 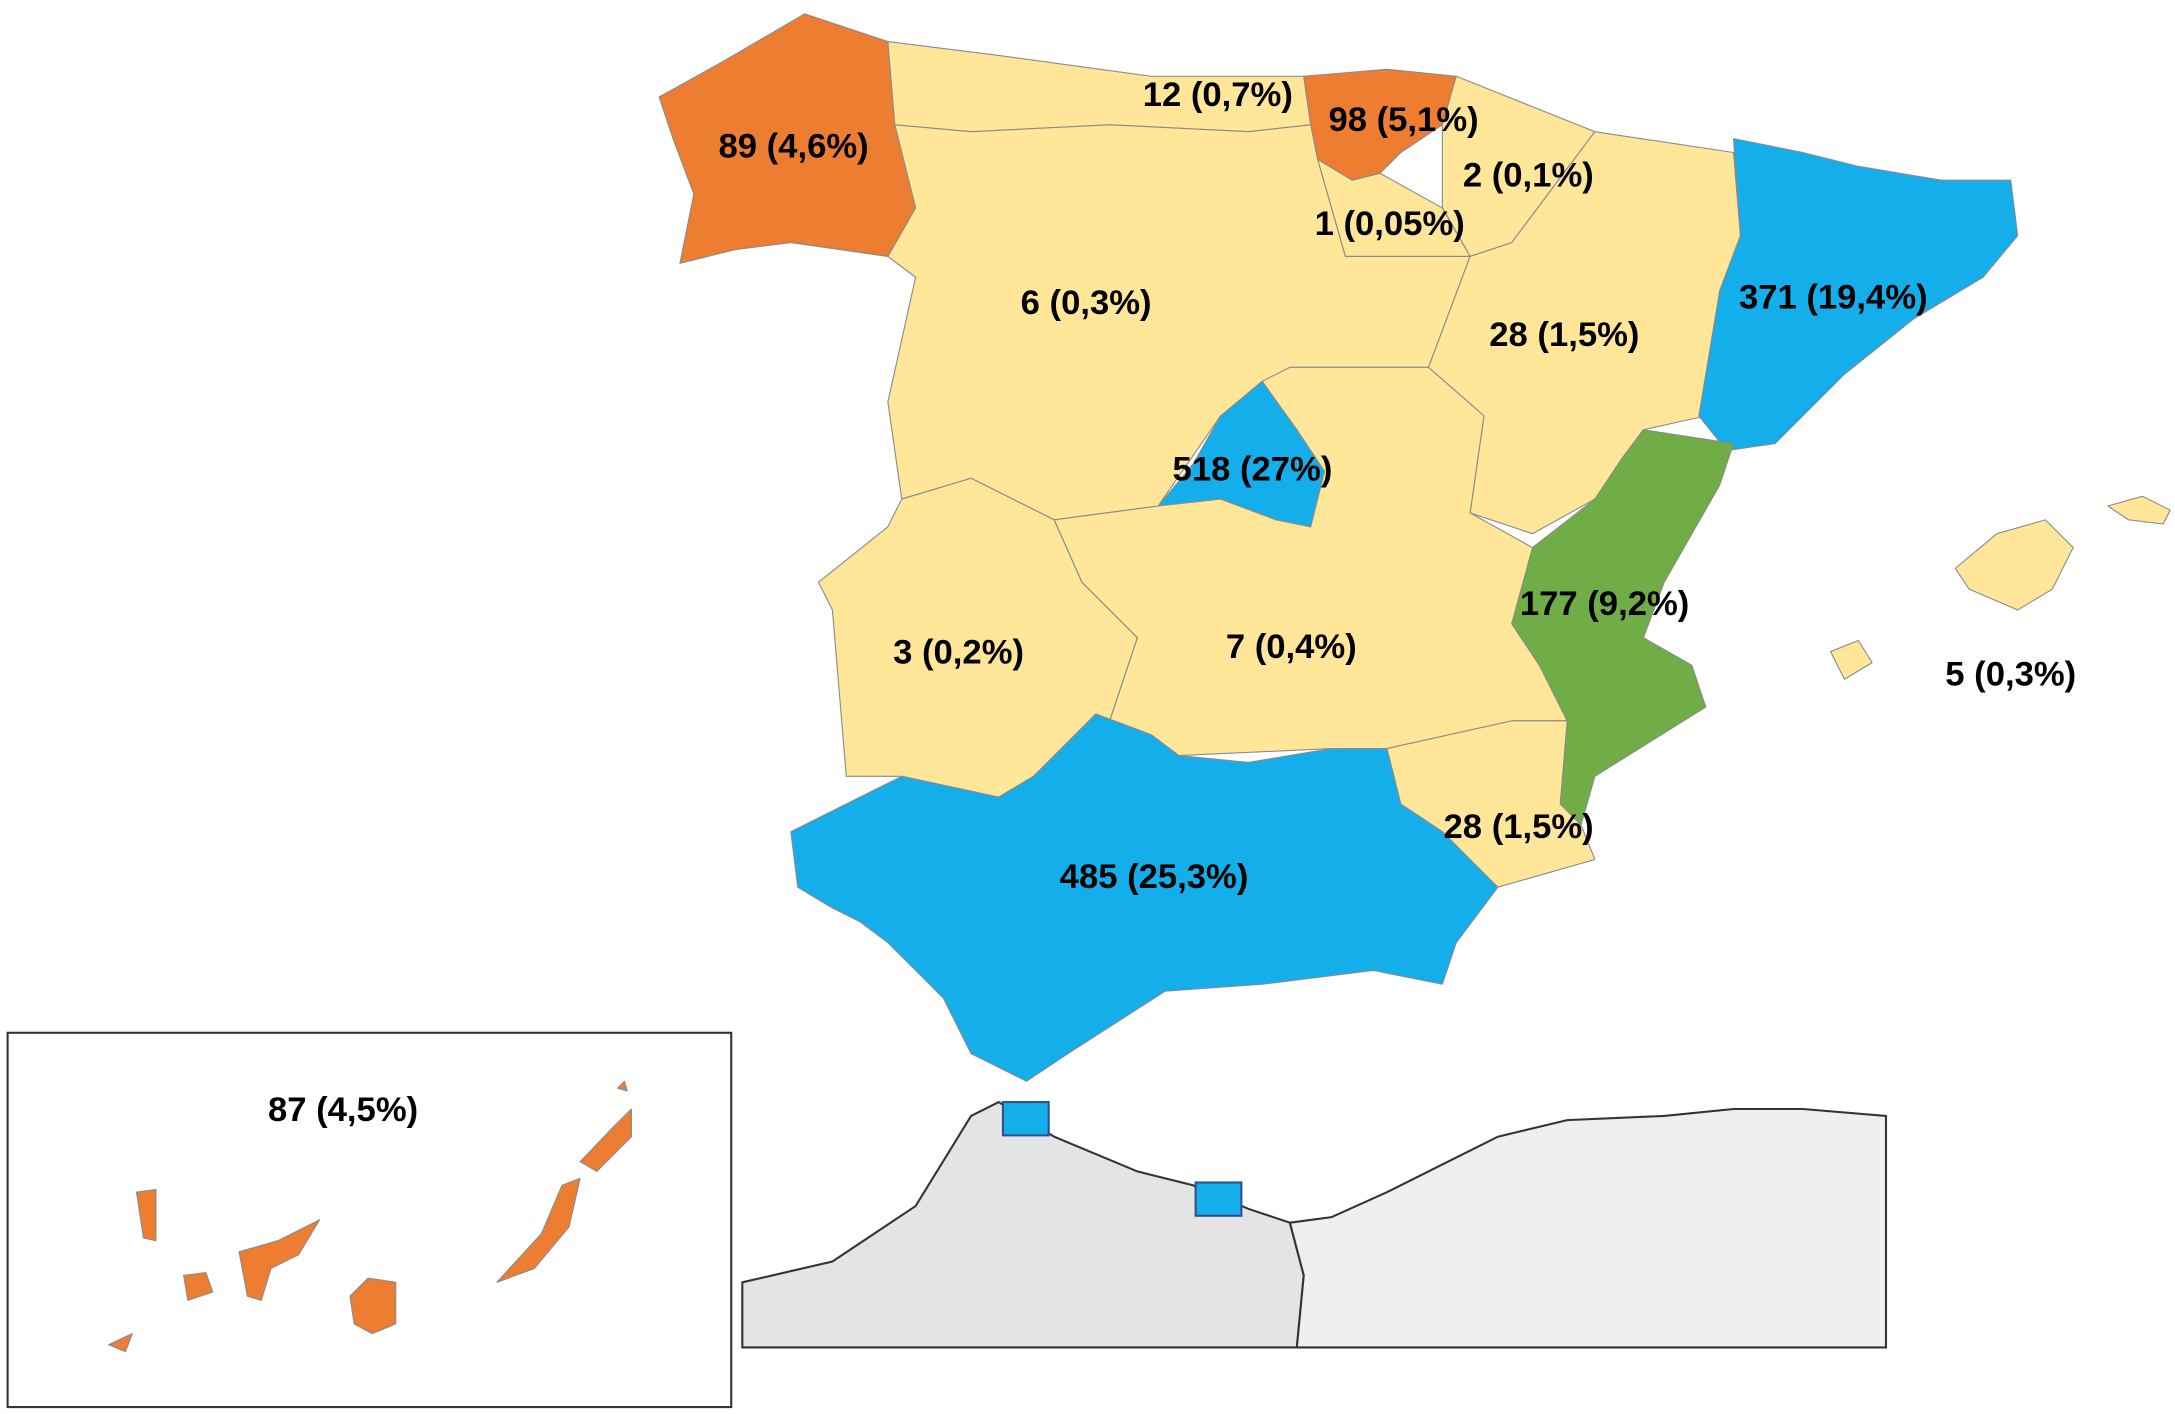 I want to click on ceuta, so click(x=1025, y=1119).